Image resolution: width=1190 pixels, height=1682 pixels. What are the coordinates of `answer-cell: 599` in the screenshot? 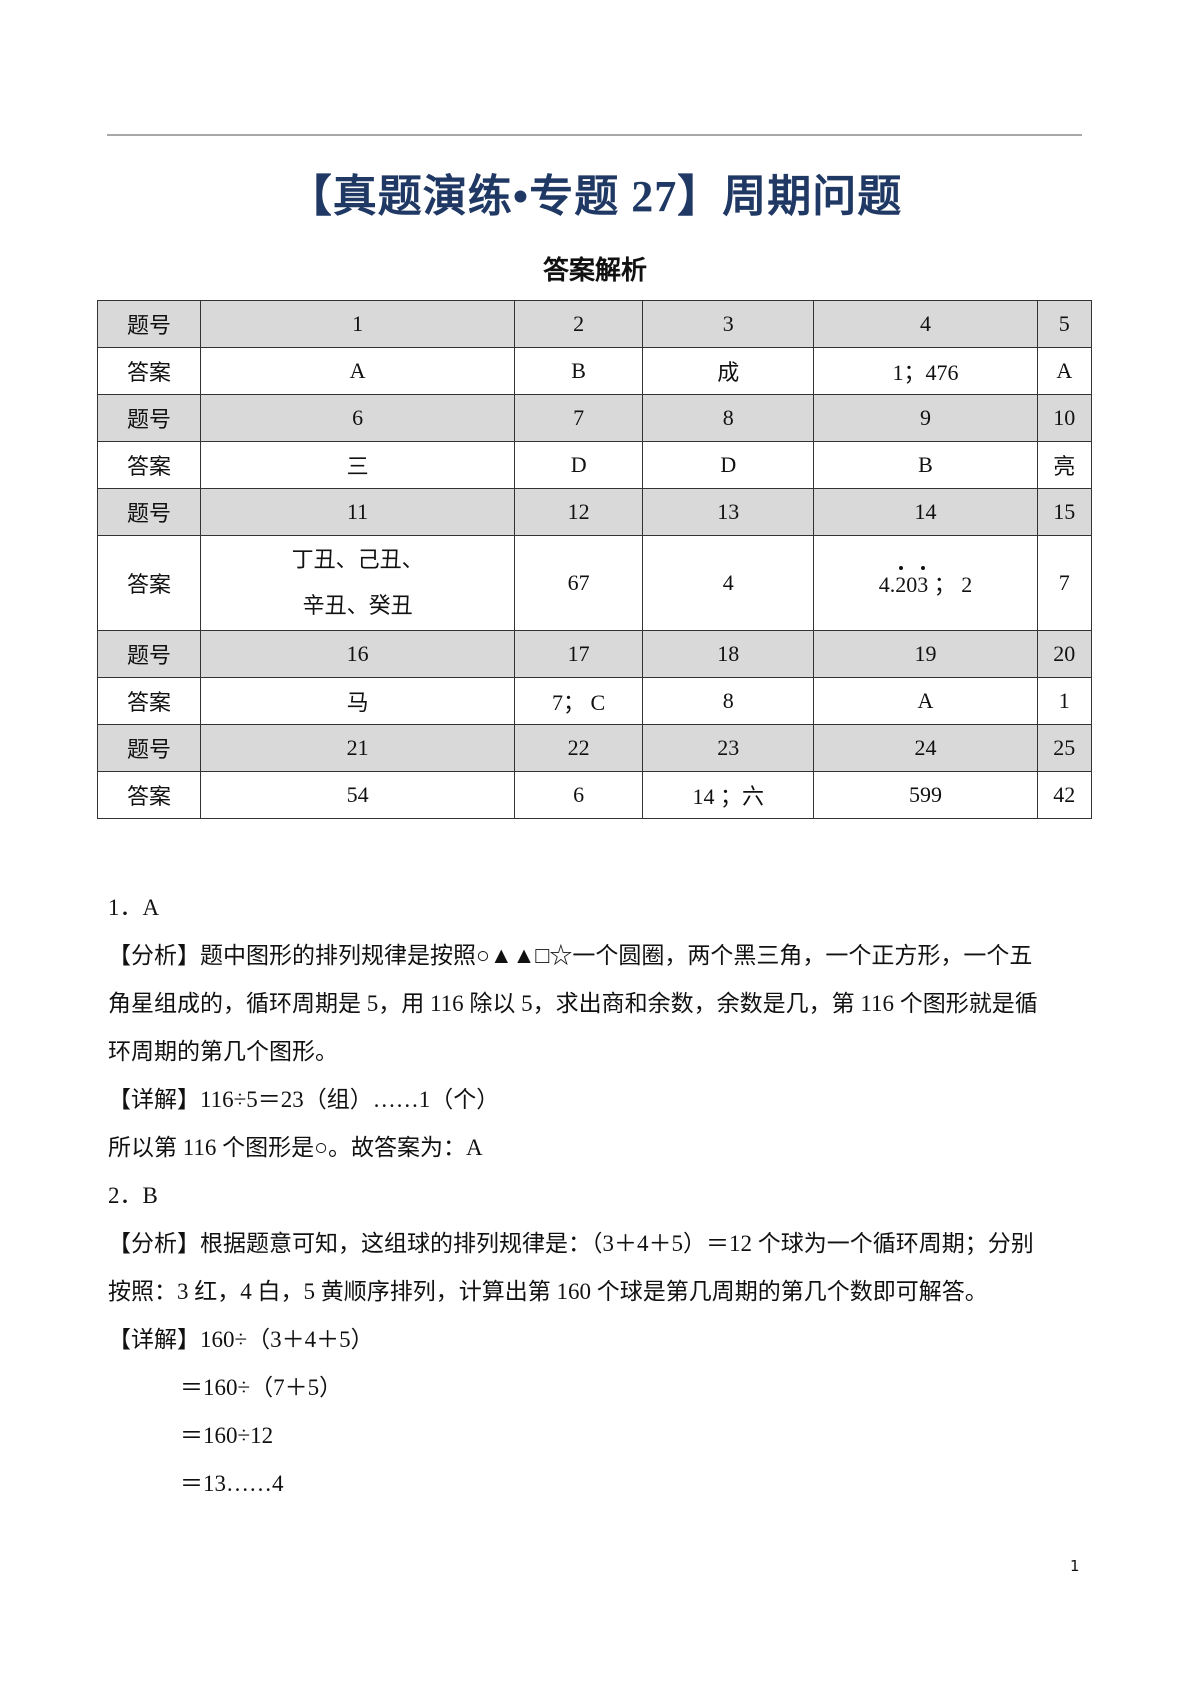 It's located at (925, 795).